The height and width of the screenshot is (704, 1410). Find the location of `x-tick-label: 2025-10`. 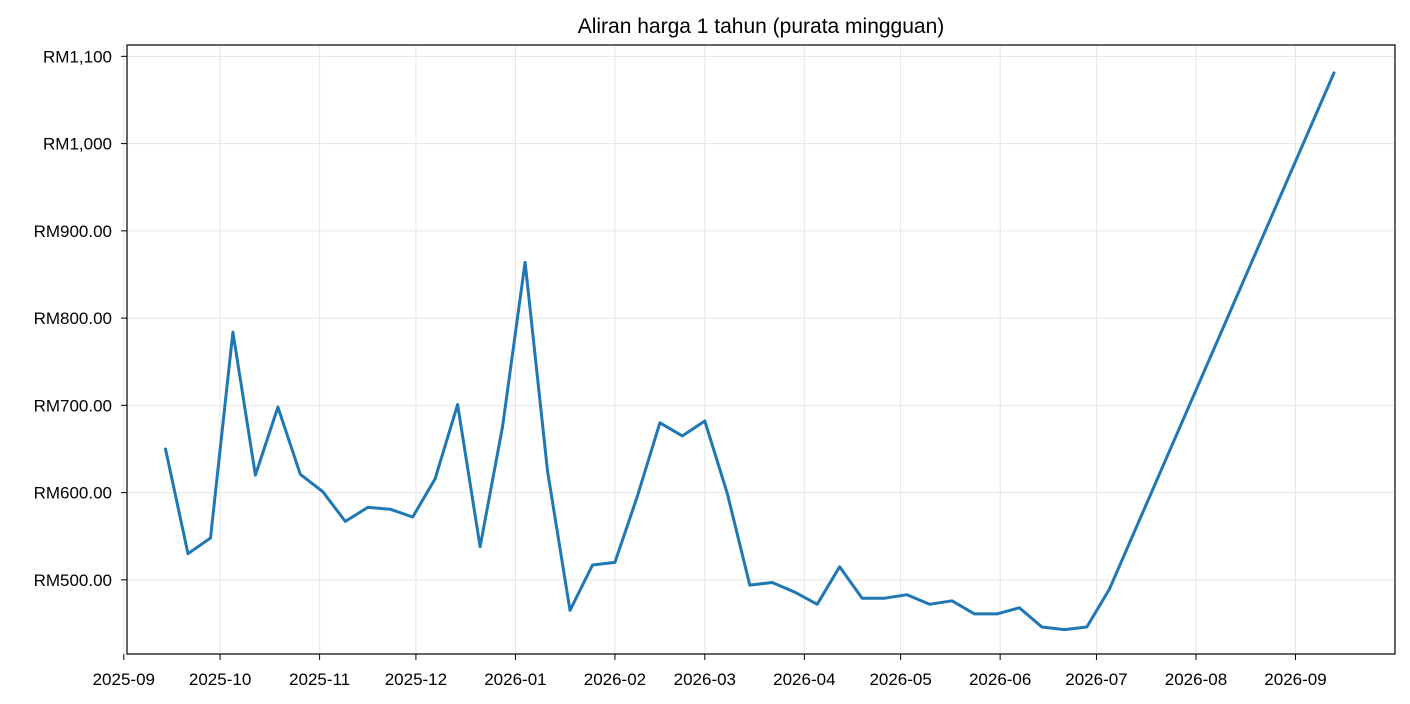

x-tick-label: 2025-10 is located at coordinates (220, 679).